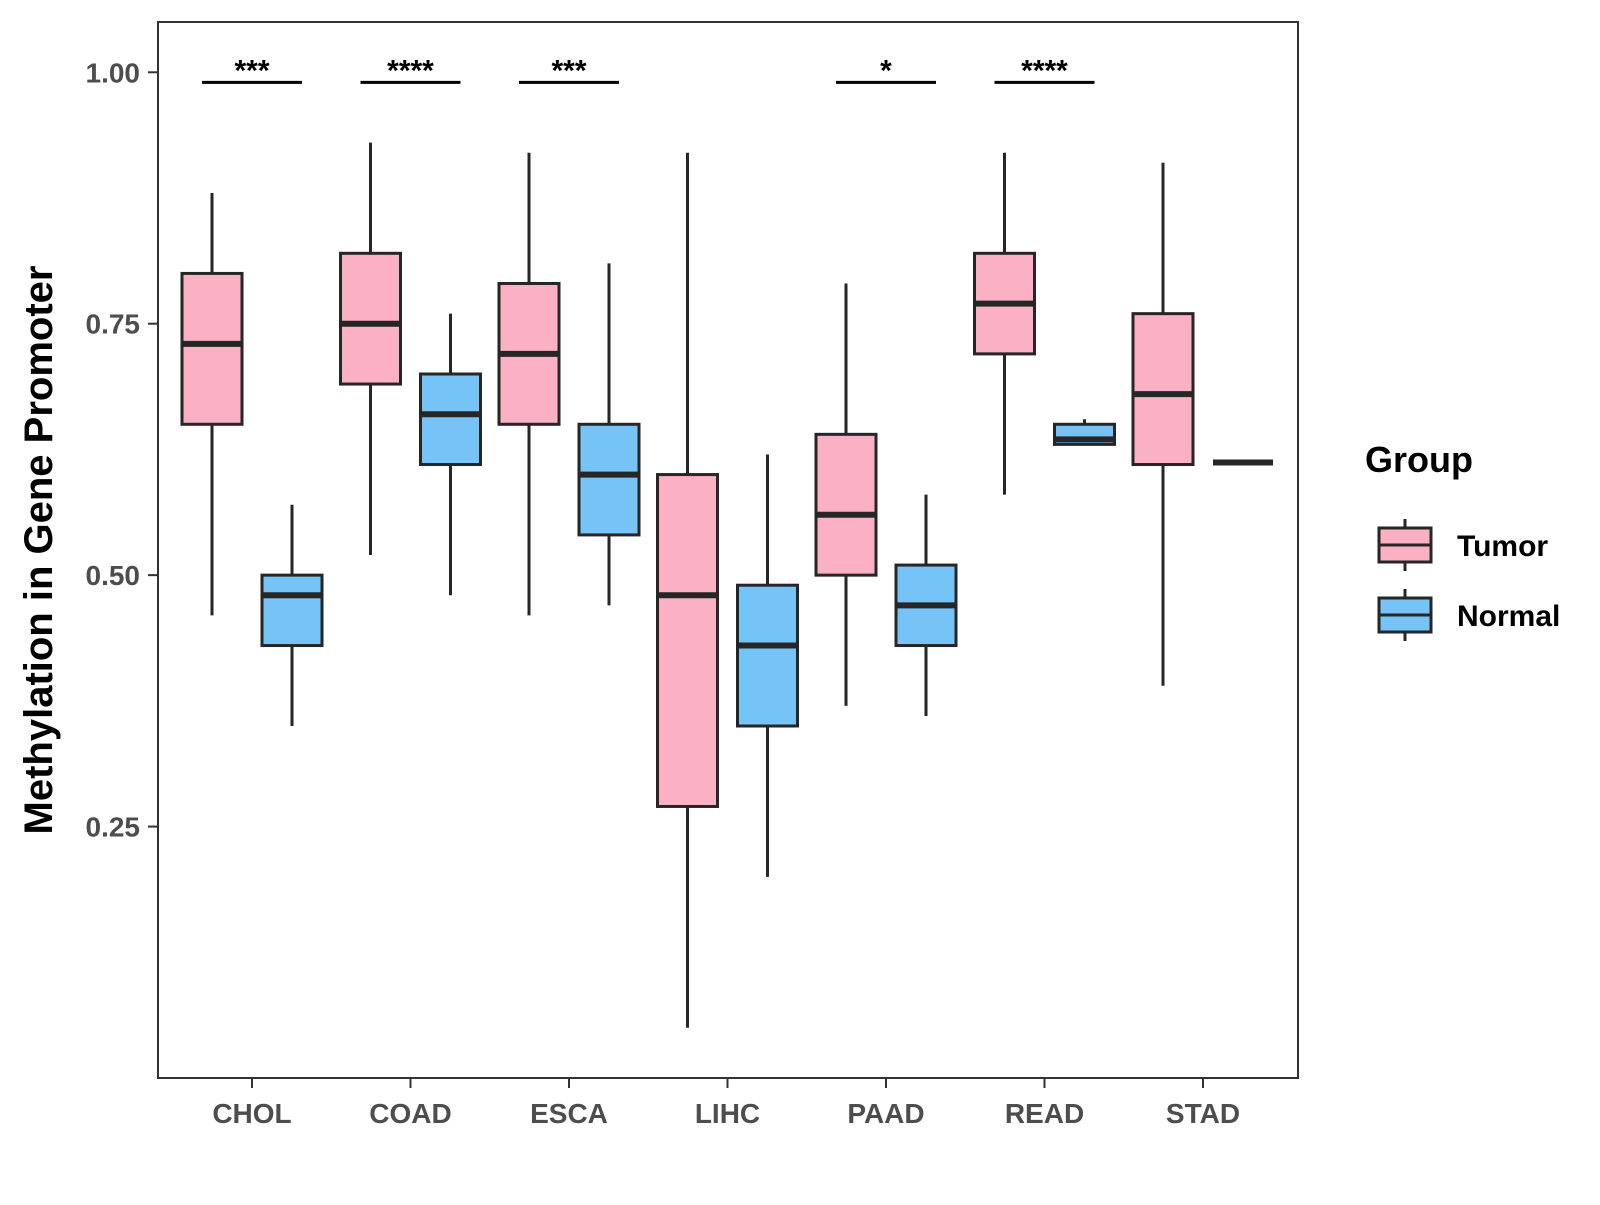 The image size is (1600, 1205). I want to click on box-tumor-chol, so click(212, 404).